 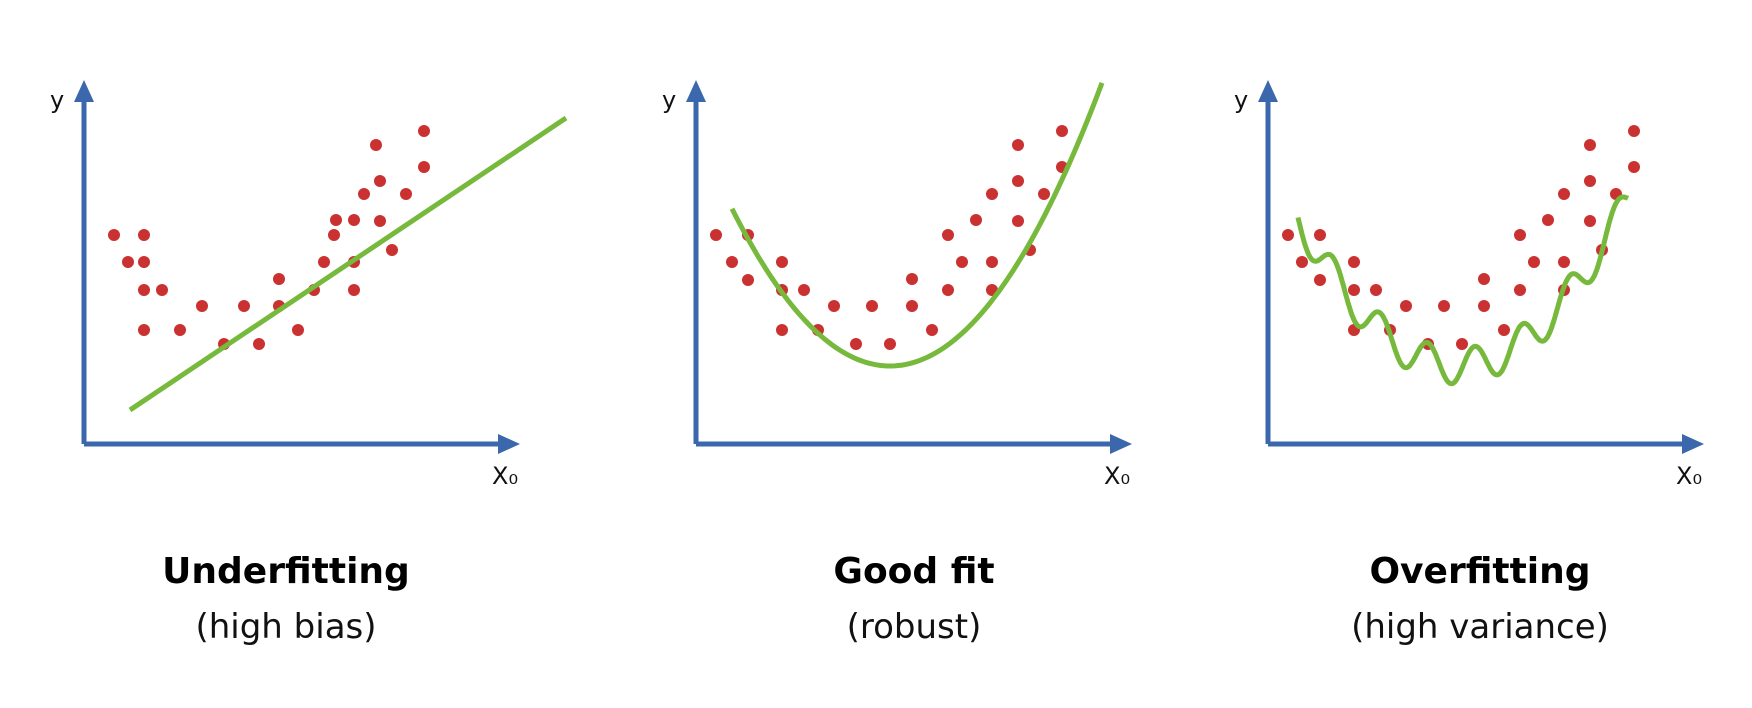 I want to click on overfitting-subtitle: (high variance), so click(x=1480, y=627).